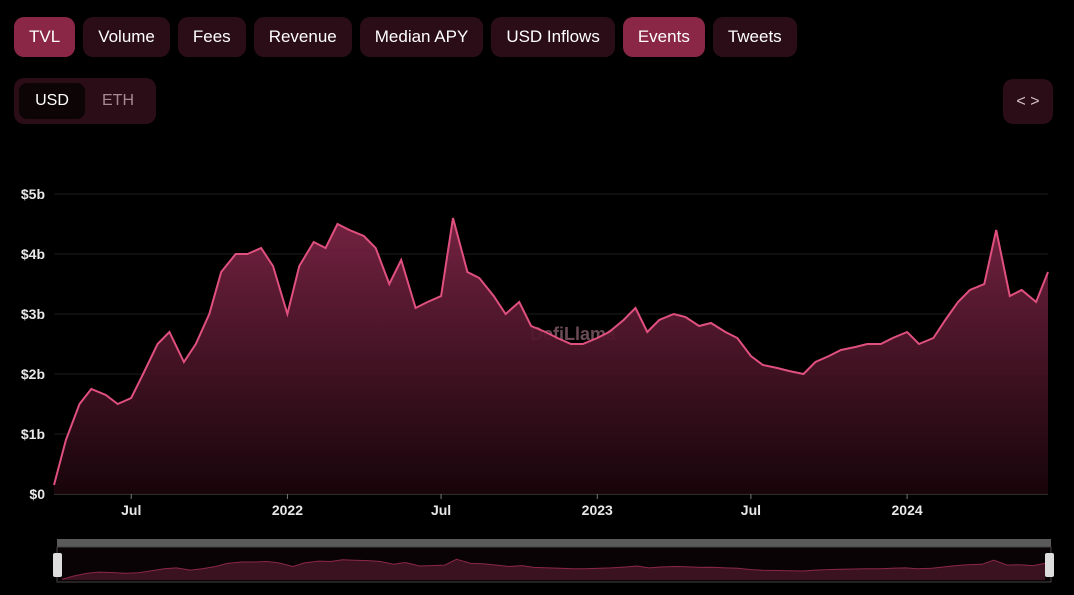 This screenshot has width=1074, height=595. What do you see at coordinates (287, 510) in the screenshot?
I see `x-tick-label: 2022` at bounding box center [287, 510].